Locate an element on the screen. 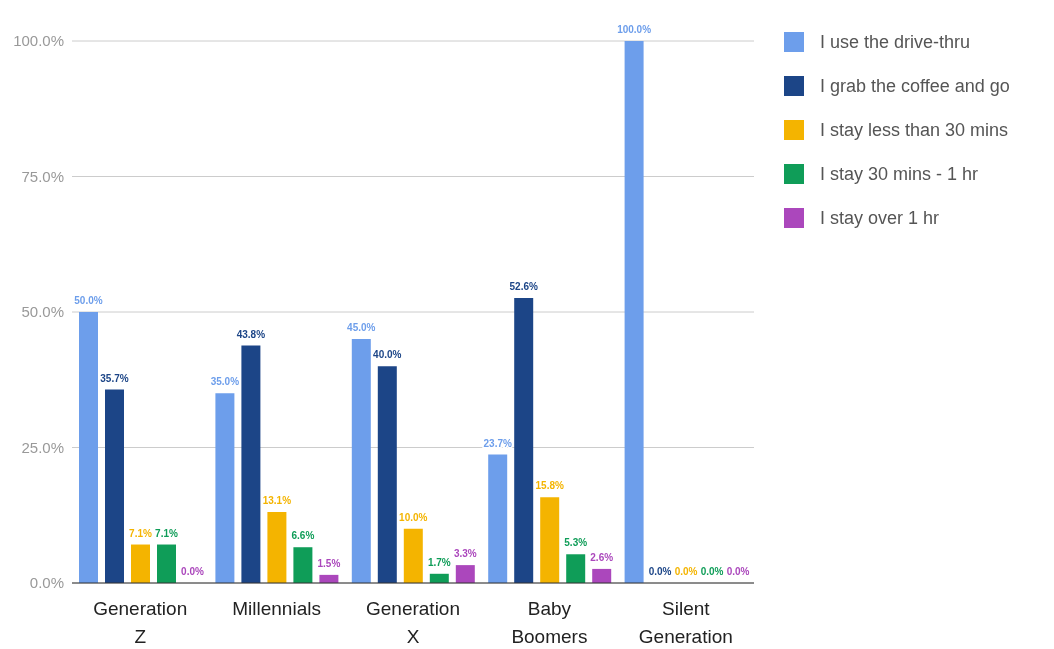 Image resolution: width=1054 pixels, height=649 pixels. data-label: 6.6% is located at coordinates (303, 536).